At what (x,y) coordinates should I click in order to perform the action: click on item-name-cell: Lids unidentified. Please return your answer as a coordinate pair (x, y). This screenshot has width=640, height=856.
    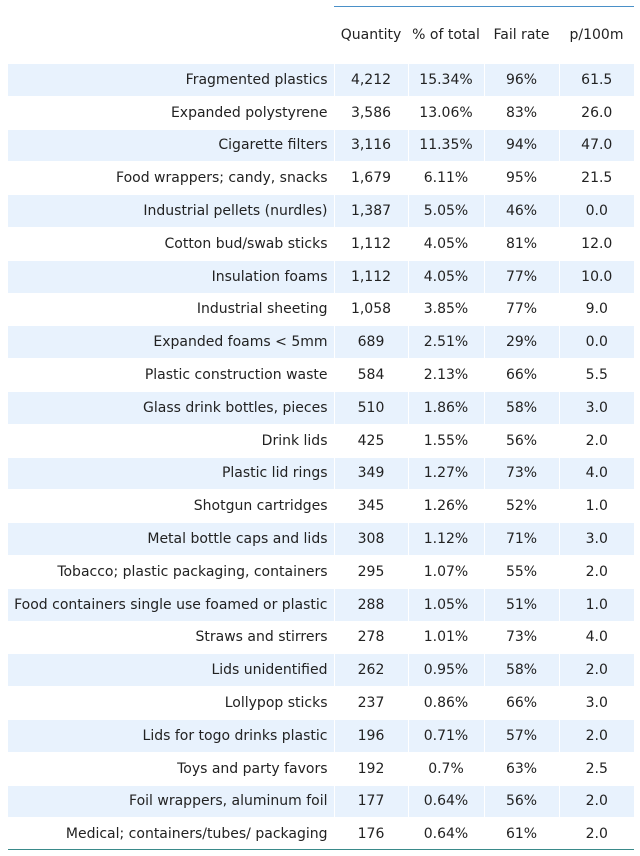
    Looking at the image, I should click on (171, 670).